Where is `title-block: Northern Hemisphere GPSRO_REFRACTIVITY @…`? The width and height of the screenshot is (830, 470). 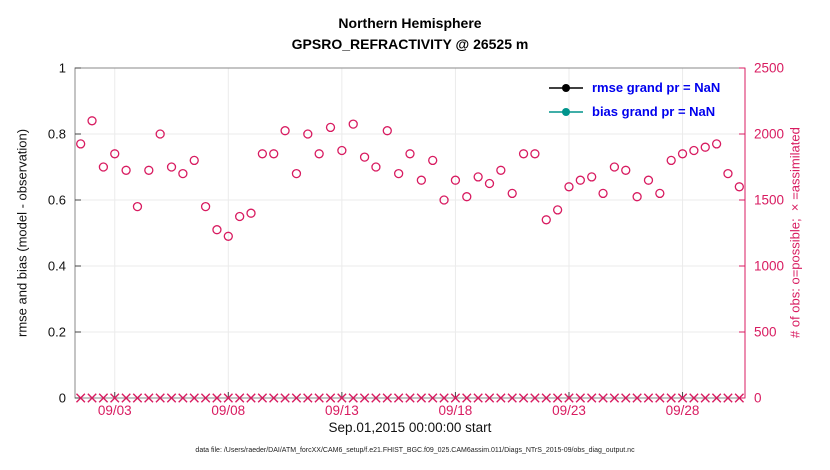
title-block: Northern Hemisphere GPSRO_REFRACTIVITY @… is located at coordinates (410, 34).